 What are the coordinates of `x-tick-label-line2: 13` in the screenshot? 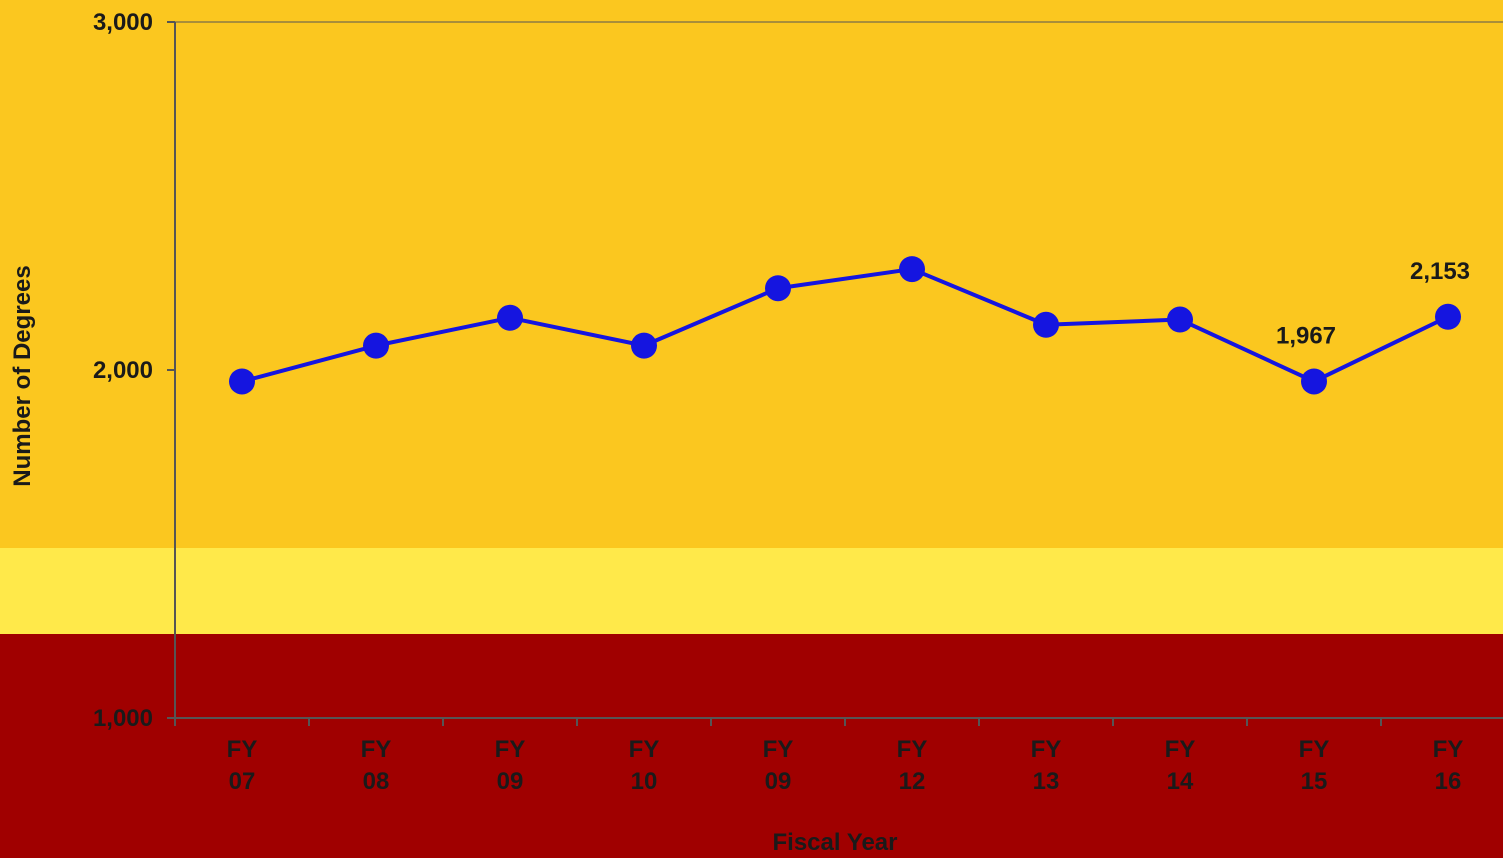 It's located at (1046, 781).